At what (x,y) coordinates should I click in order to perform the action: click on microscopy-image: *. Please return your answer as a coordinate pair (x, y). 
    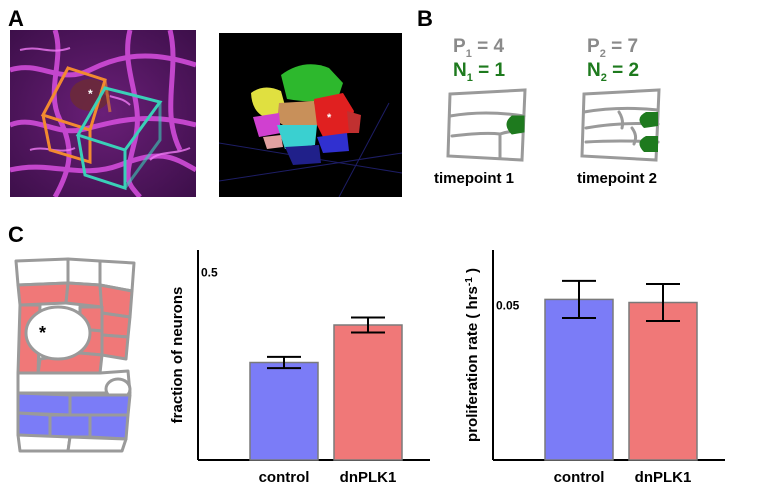
    Looking at the image, I should click on (103, 113).